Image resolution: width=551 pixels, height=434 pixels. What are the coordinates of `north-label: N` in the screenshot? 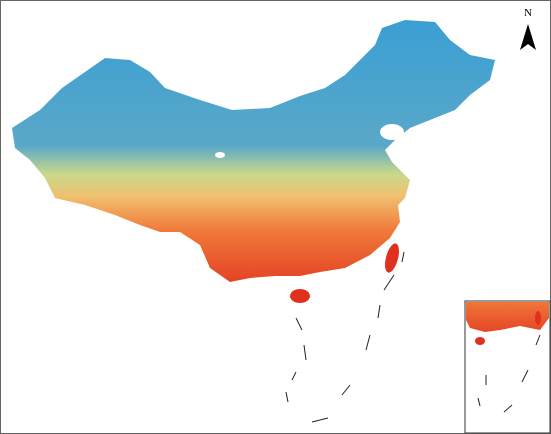 It's located at (528, 13).